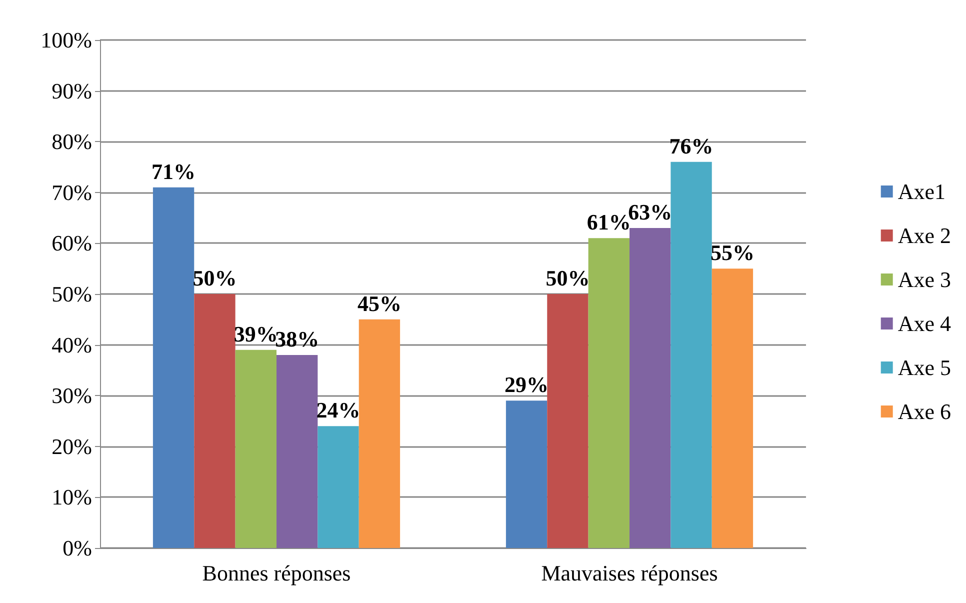 This screenshot has width=966, height=603. Describe the element at coordinates (922, 191) in the screenshot. I see `legend-label: Axe1` at that location.